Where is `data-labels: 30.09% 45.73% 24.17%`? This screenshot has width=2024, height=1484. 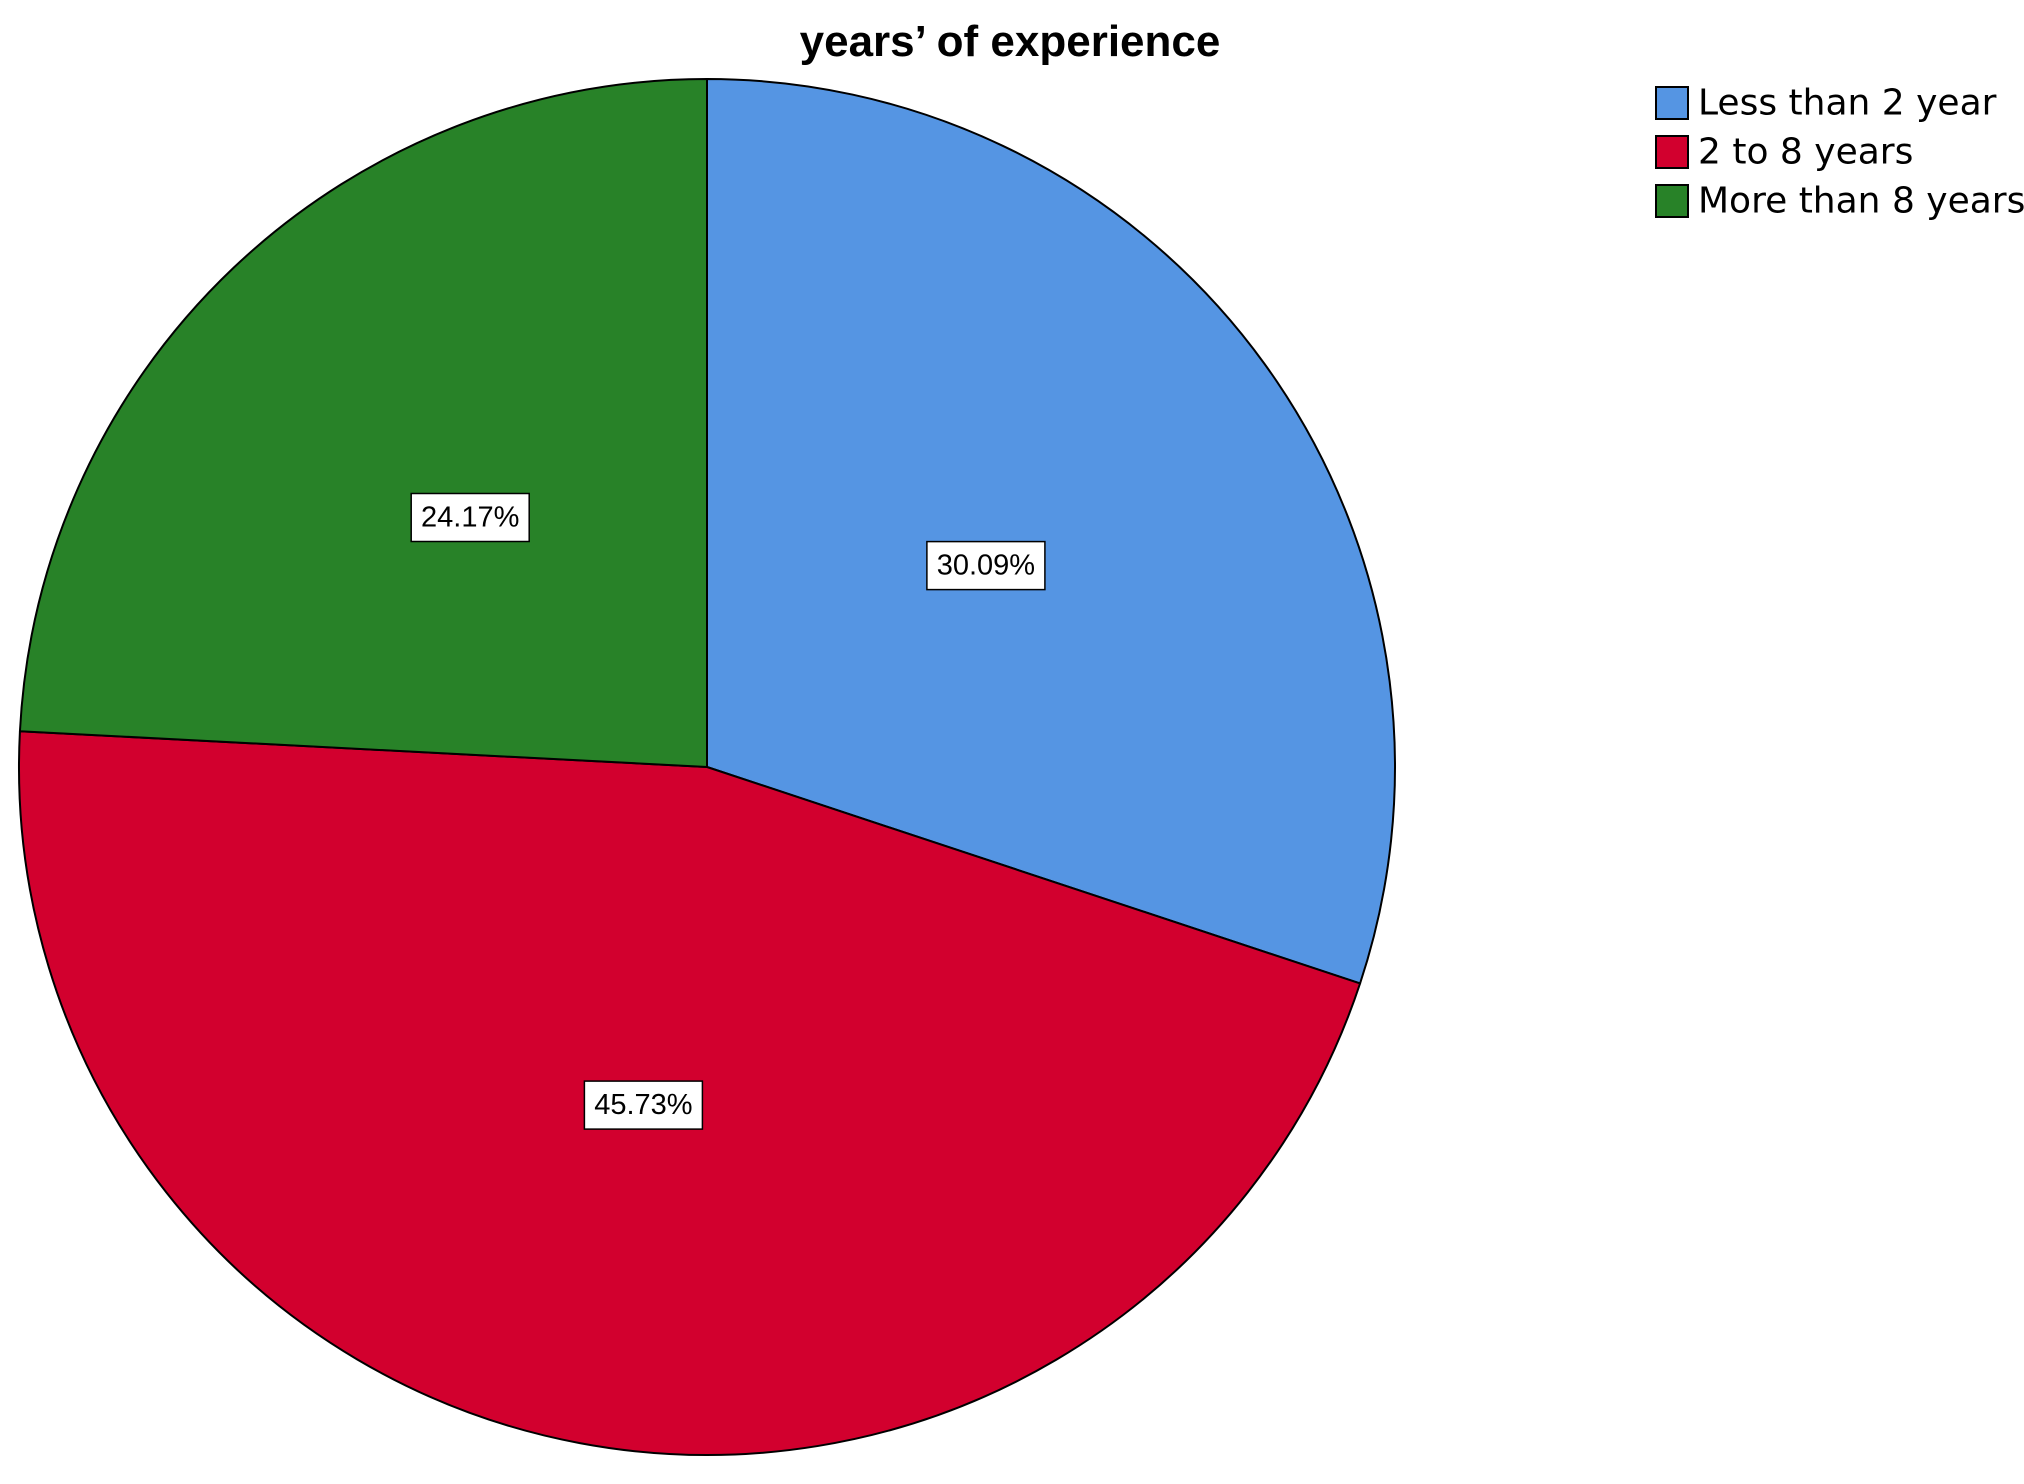
data-labels: 30.09% 45.73% 24.17% is located at coordinates (728, 811).